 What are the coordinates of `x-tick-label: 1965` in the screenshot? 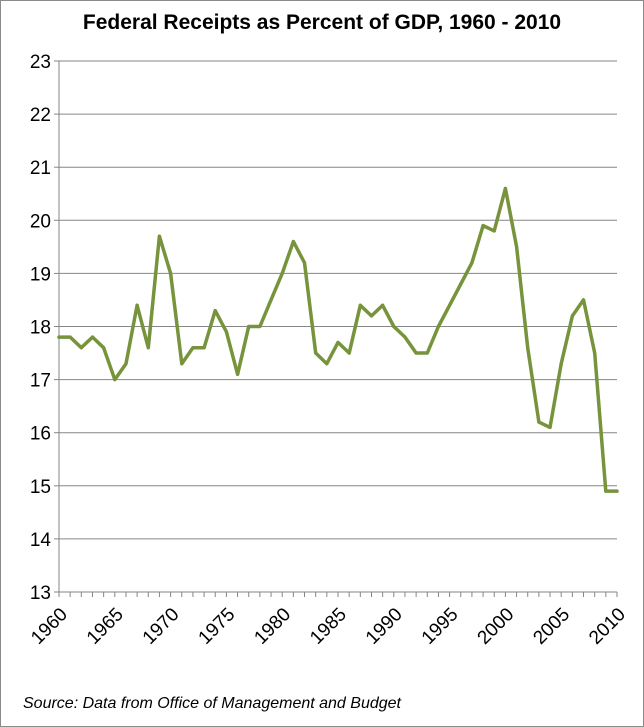 It's located at (105, 626).